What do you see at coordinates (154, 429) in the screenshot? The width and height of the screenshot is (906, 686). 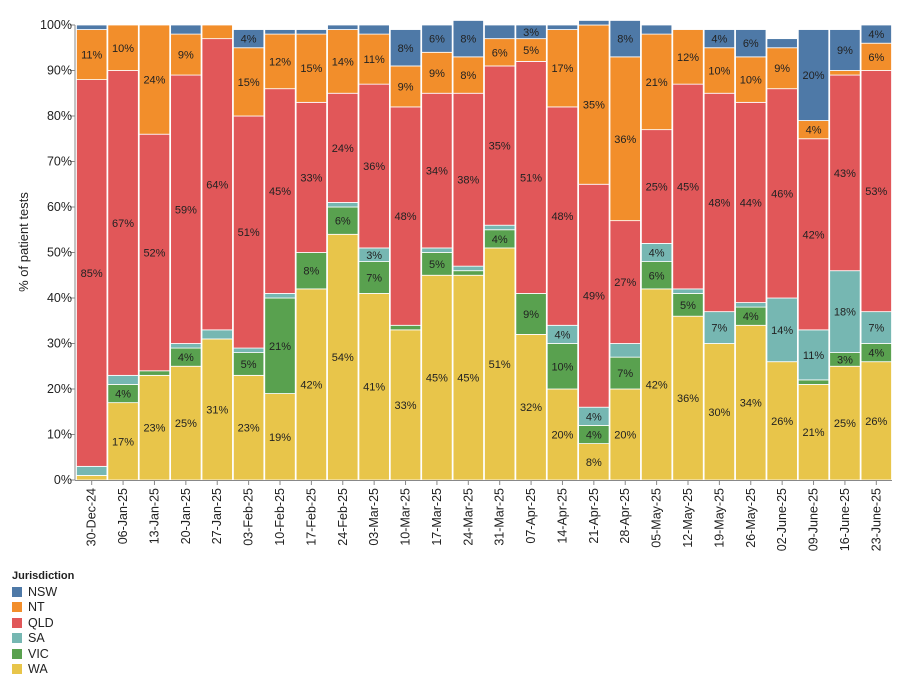 I see `data-label-wa: 23%` at bounding box center [154, 429].